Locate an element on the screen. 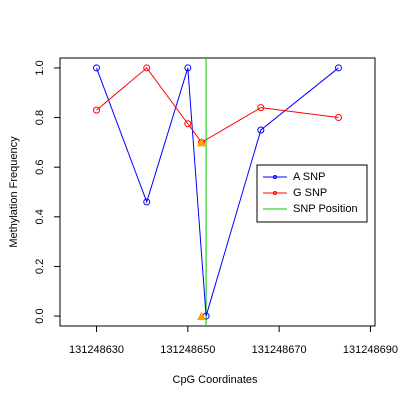 The width and height of the screenshot is (400, 400). x-tick-label: 131248670 is located at coordinates (279, 350).